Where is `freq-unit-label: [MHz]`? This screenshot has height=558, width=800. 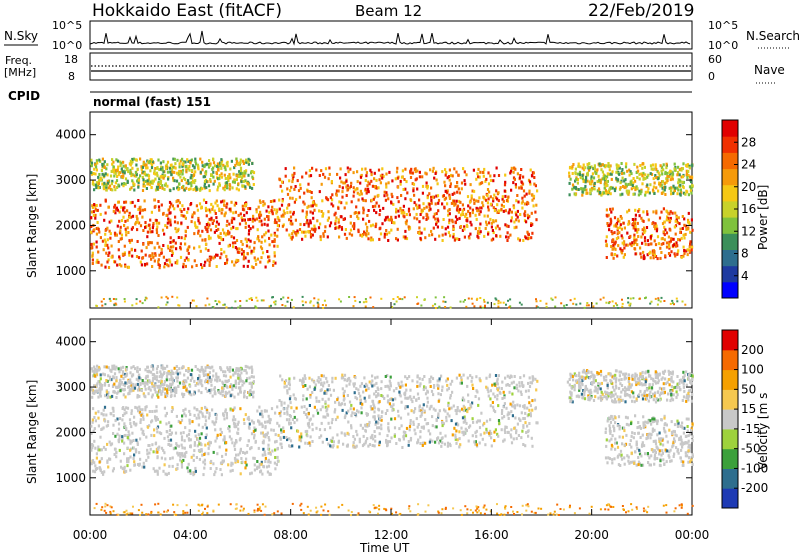
freq-unit-label: [MHz] is located at coordinates (20, 72).